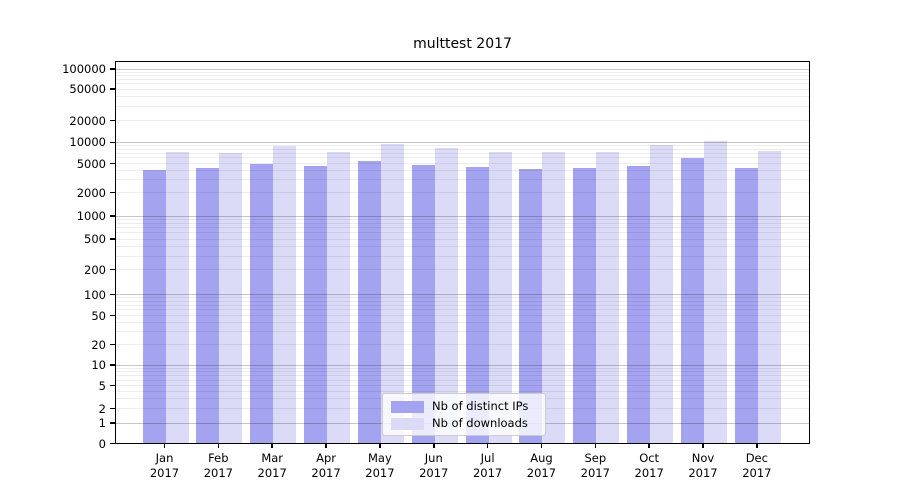  Describe the element at coordinates (98, 344) in the screenshot. I see `y-tick-label: 20` at that location.